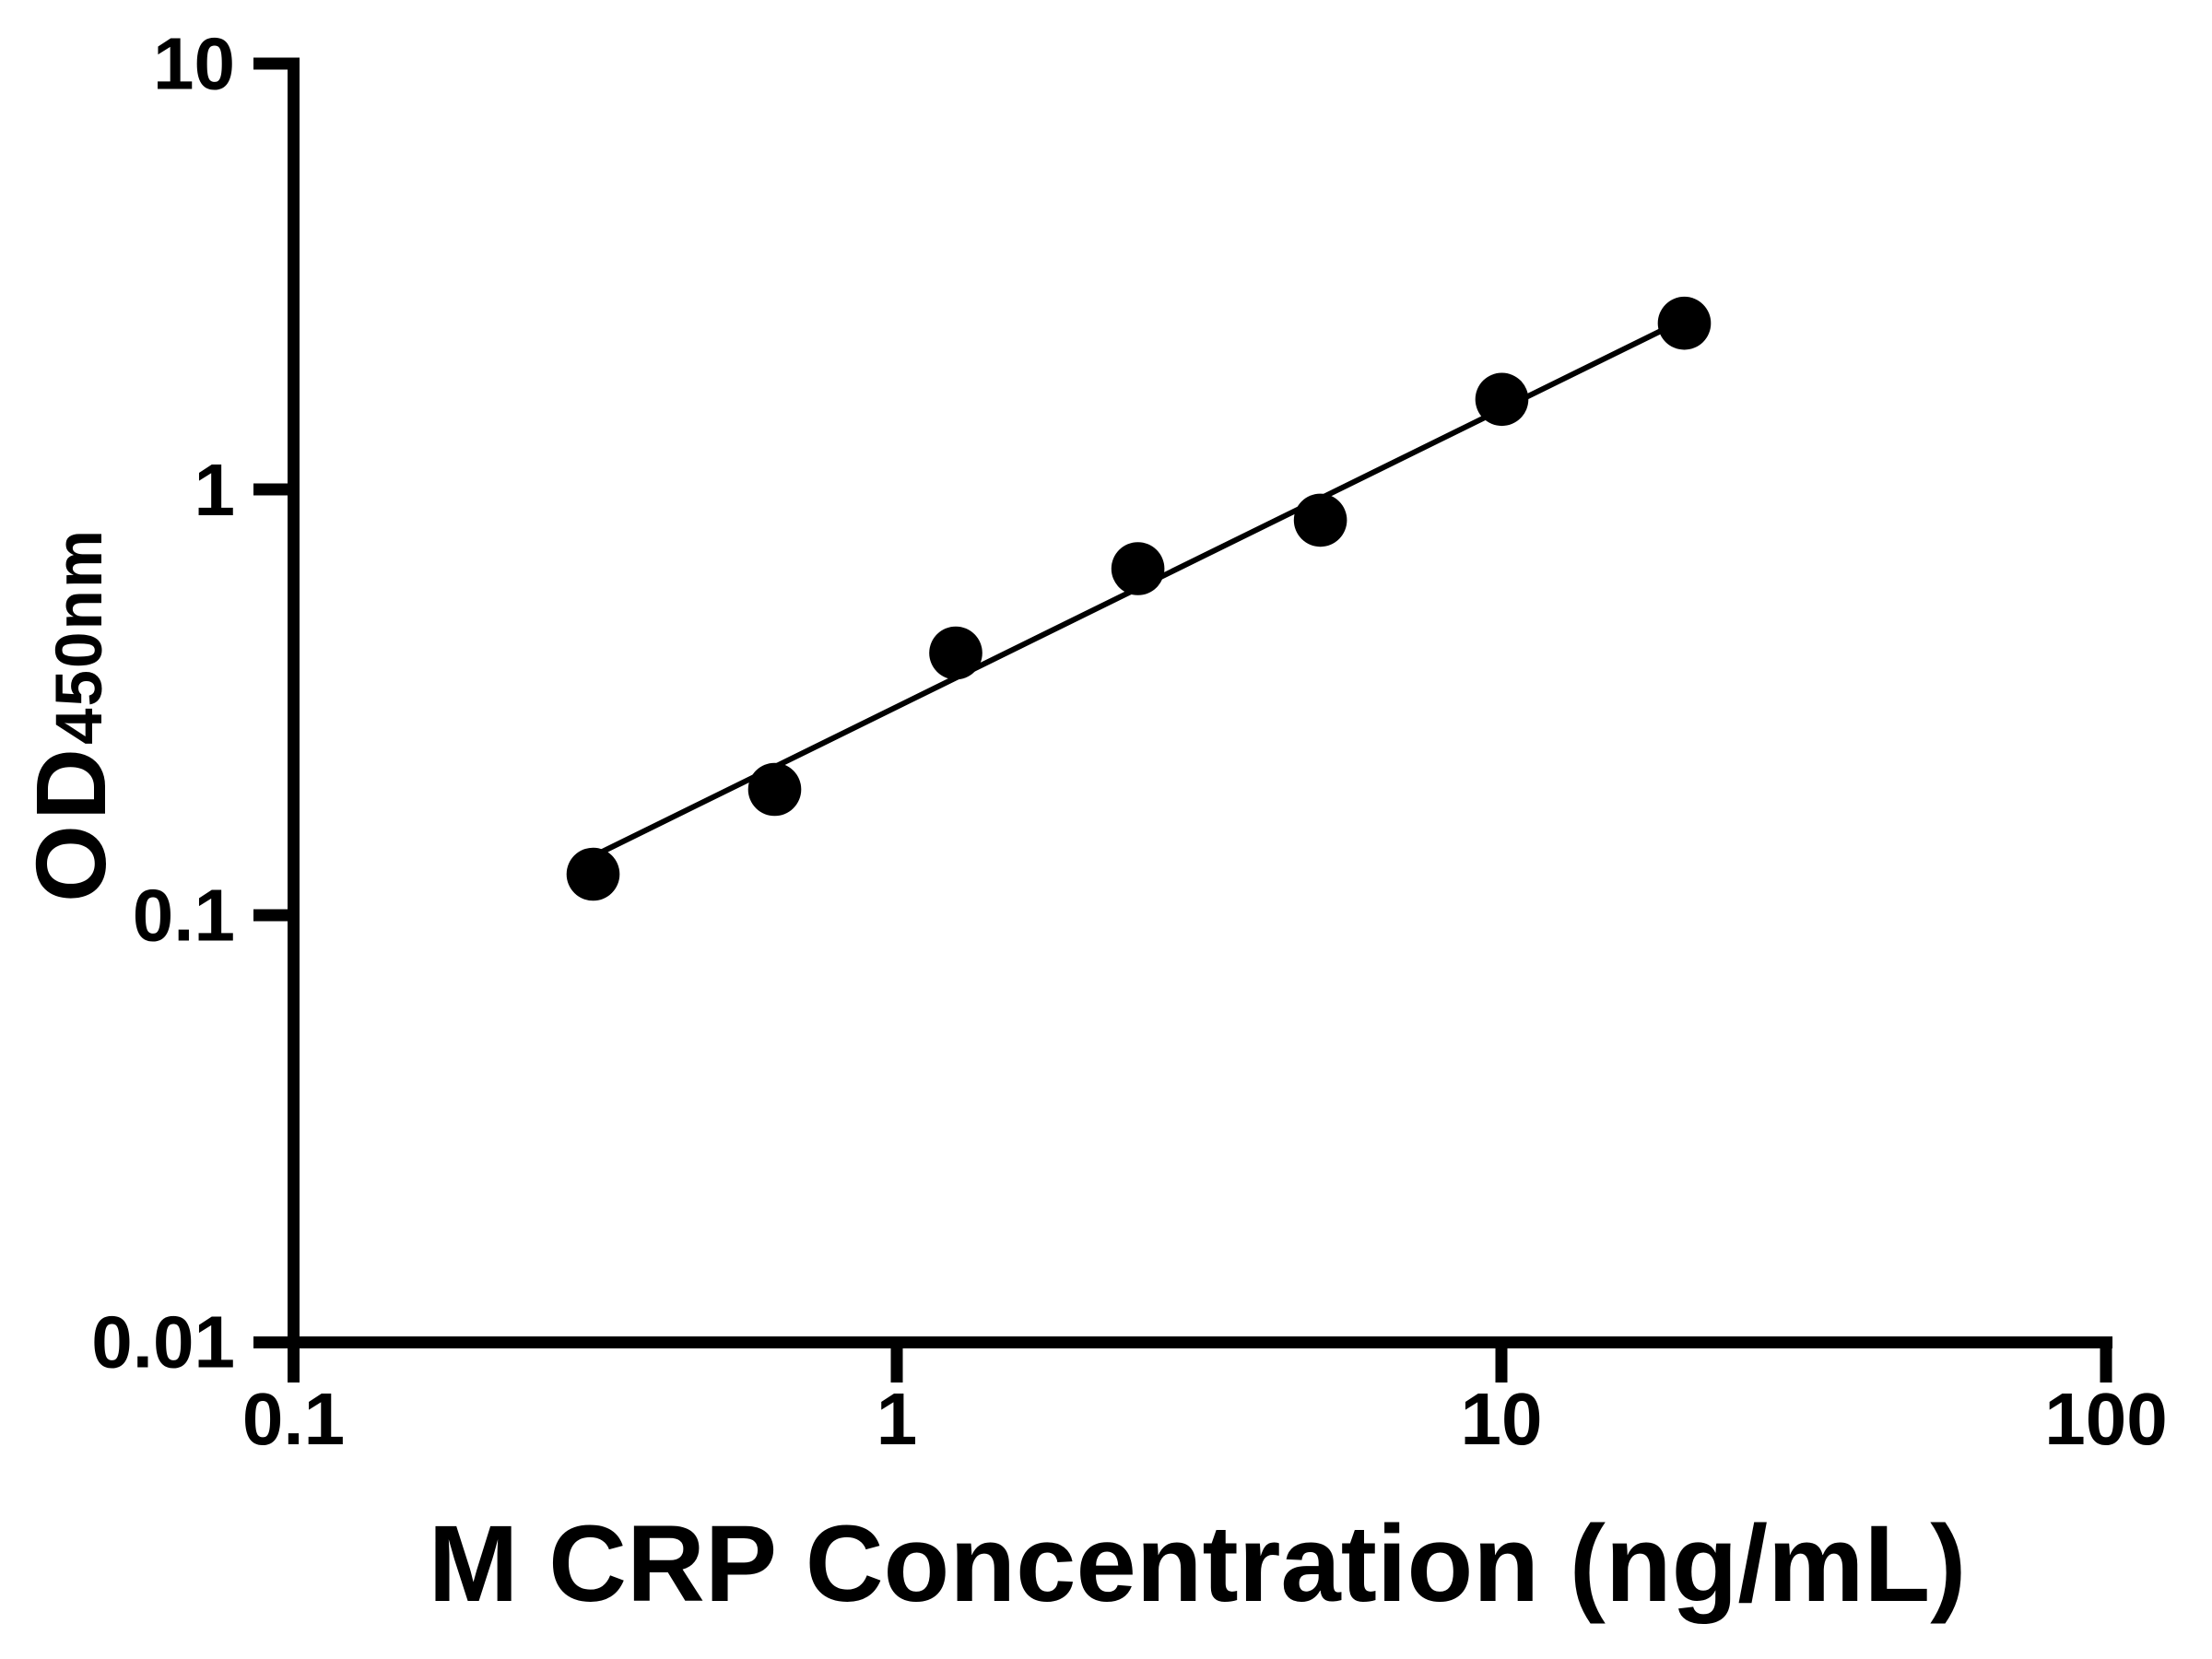 The height and width of the screenshot is (1659, 2212). Describe the element at coordinates (163, 1342) in the screenshot. I see `svg-text: 0.01` at that location.